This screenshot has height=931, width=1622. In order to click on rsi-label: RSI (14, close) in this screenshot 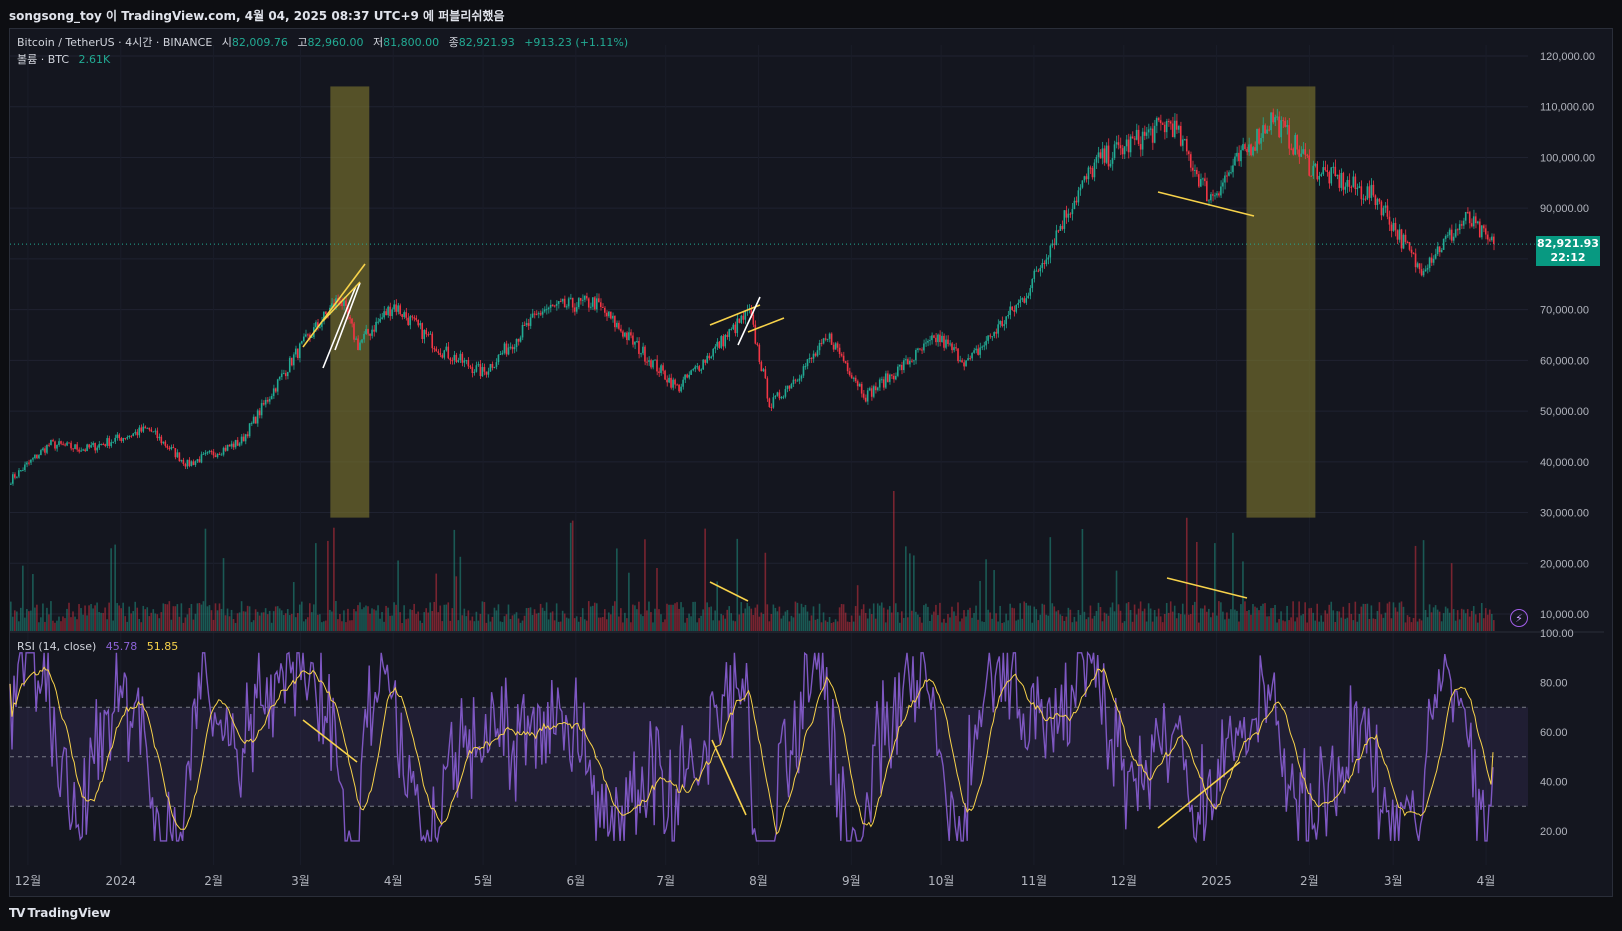, I will do `click(57, 646)`.